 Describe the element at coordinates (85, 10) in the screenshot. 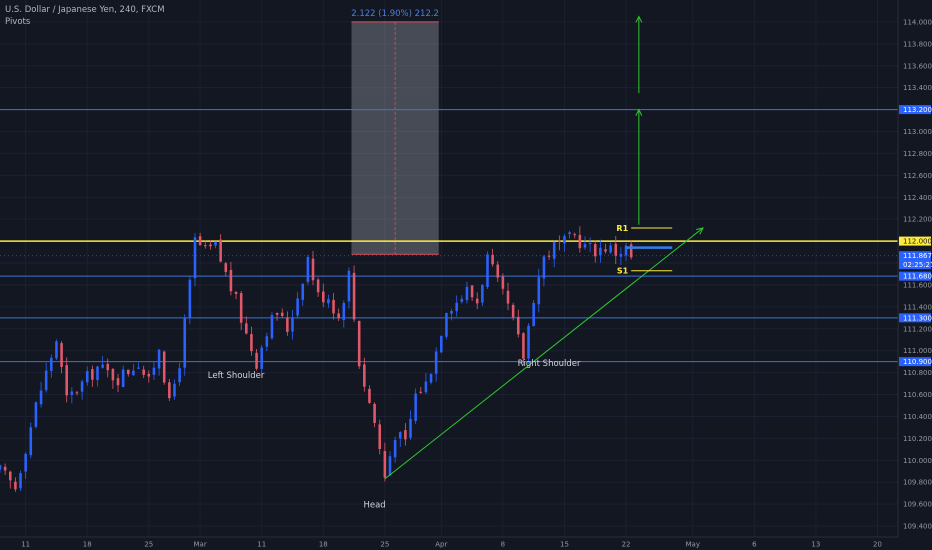

I see `symbol-title: U.S. Dollar / Japanese Yen, 240, FXCM` at that location.